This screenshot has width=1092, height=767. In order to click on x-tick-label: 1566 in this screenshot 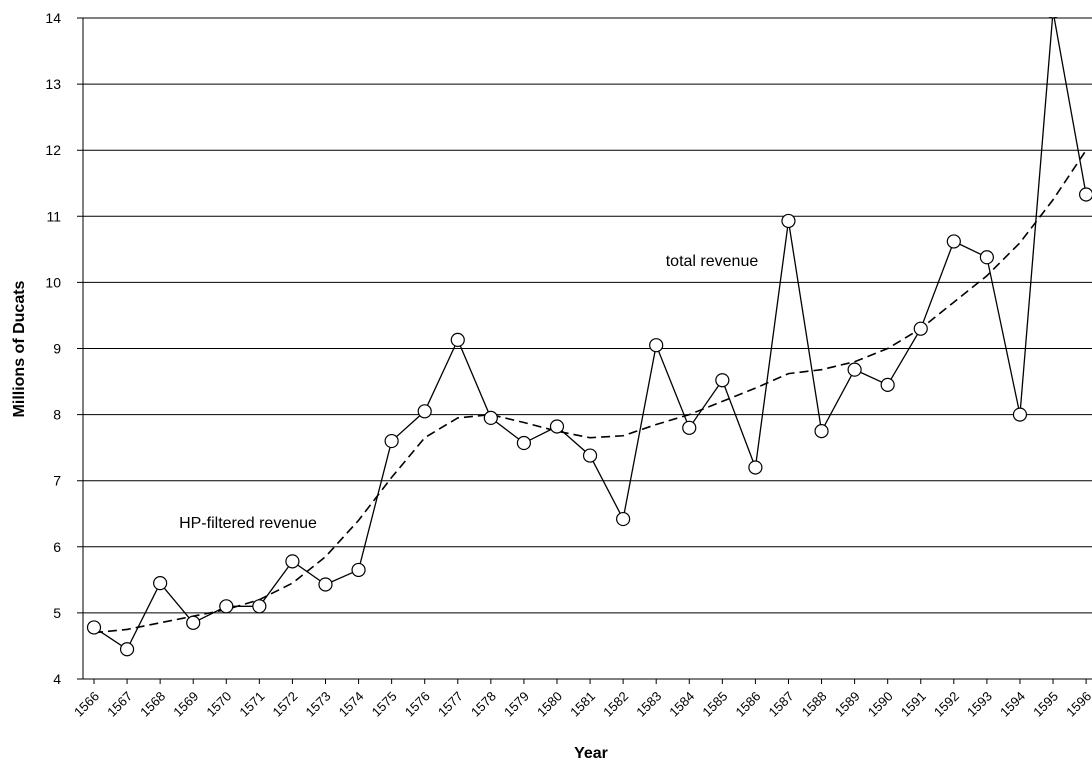, I will do `click(86, 704)`.